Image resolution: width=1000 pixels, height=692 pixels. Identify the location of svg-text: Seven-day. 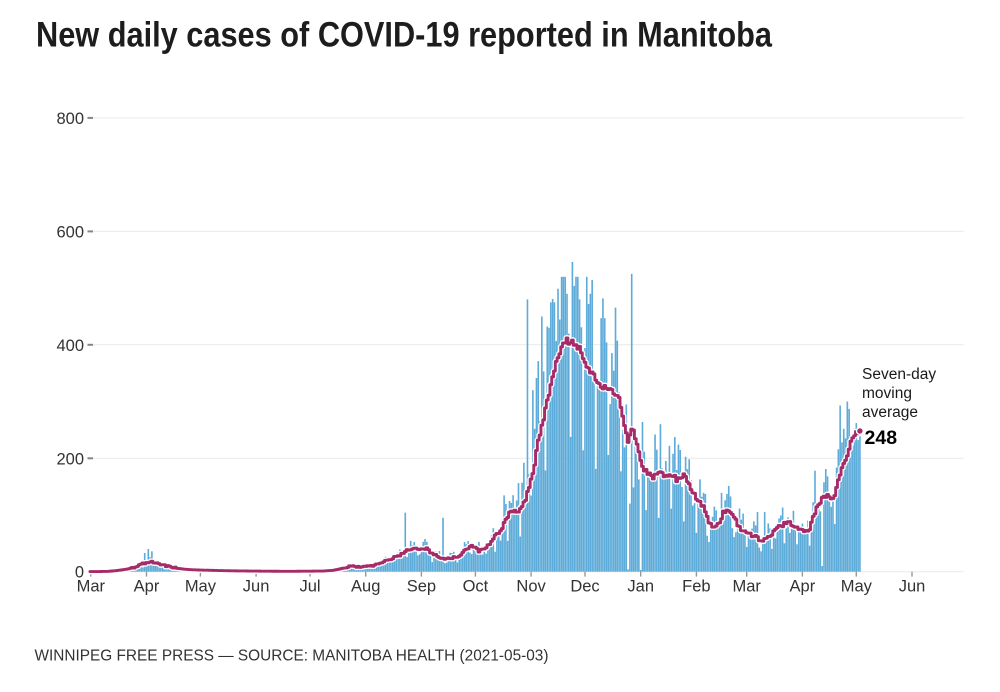
(899, 374).